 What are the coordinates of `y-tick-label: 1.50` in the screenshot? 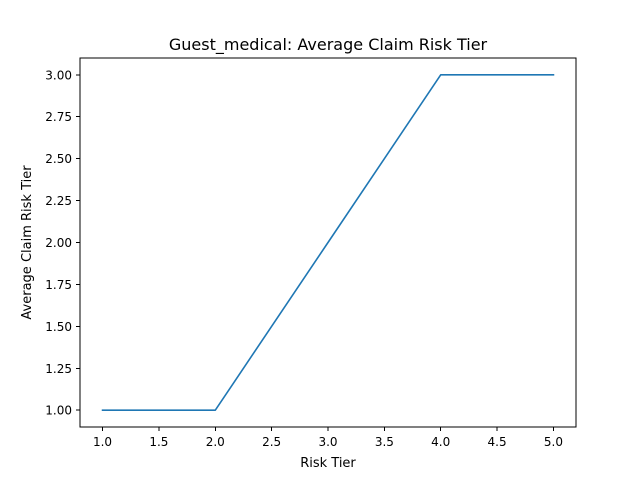 It's located at (58, 327).